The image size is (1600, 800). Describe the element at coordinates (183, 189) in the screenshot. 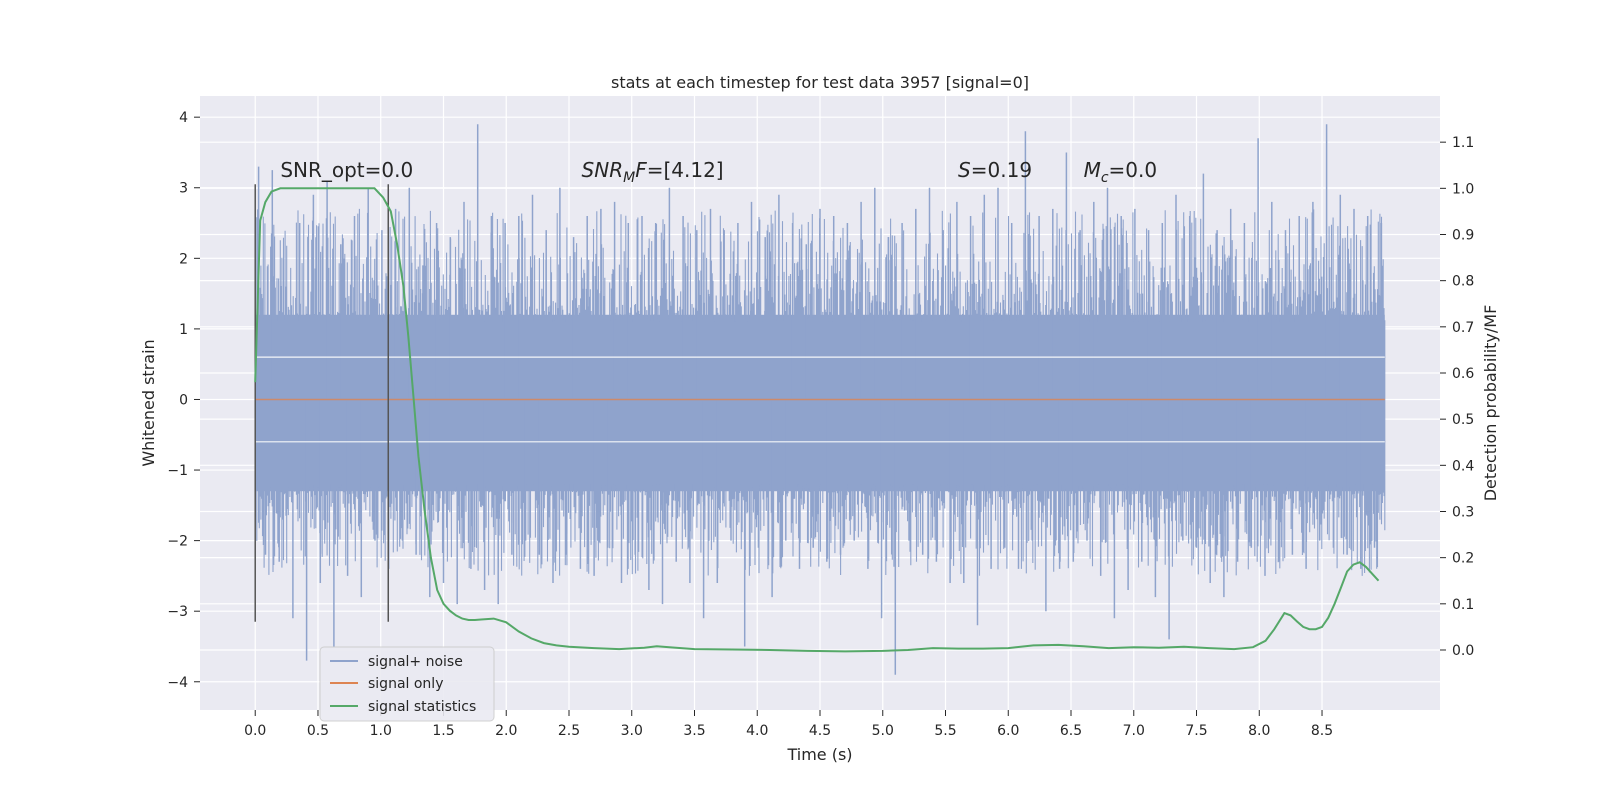

I see `y-tick-label: 3` at that location.